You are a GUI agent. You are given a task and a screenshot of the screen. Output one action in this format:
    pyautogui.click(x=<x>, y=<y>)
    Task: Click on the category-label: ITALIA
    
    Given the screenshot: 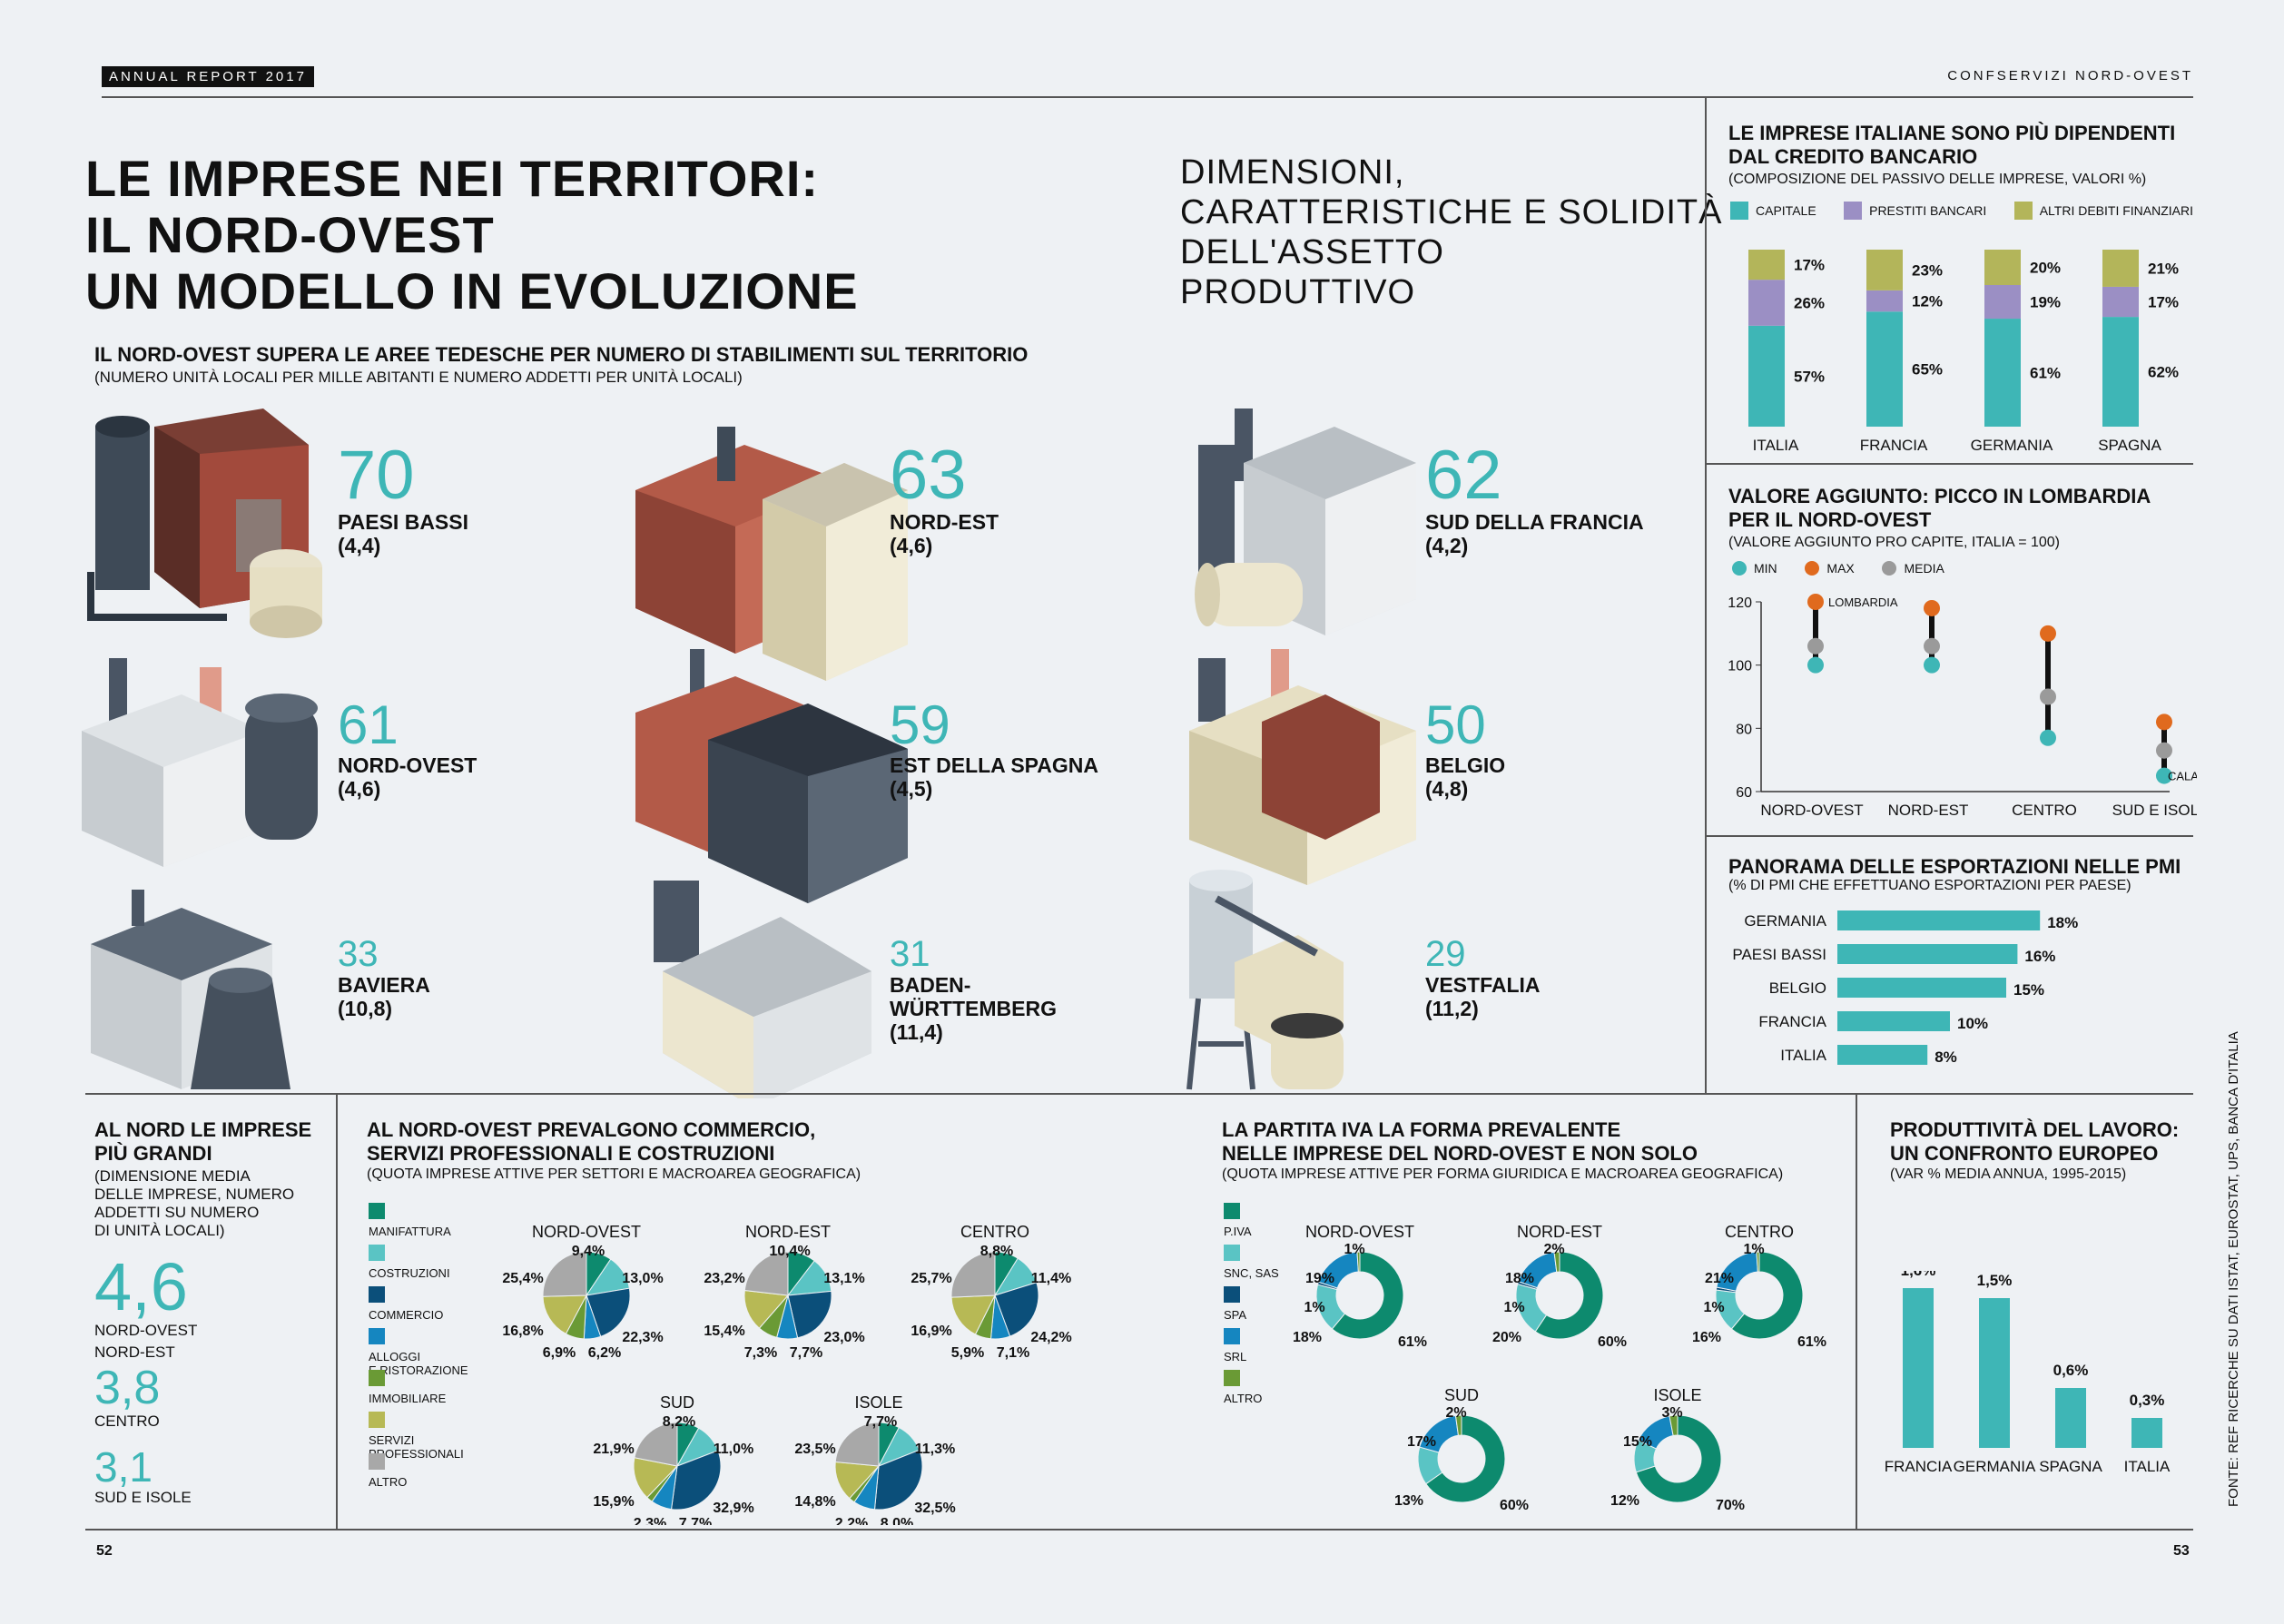 What is the action you would take?
    pyautogui.click(x=1776, y=445)
    